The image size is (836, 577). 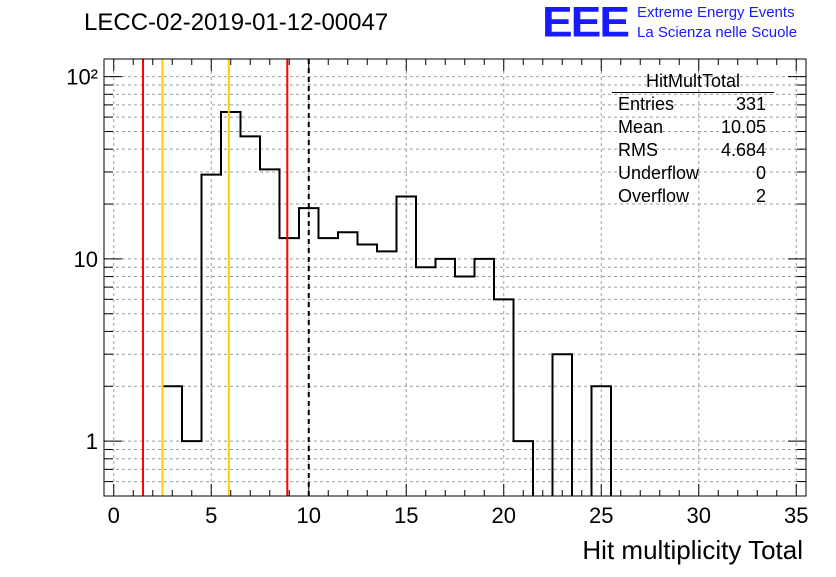 I want to click on stat-label: Mean, so click(x=641, y=127).